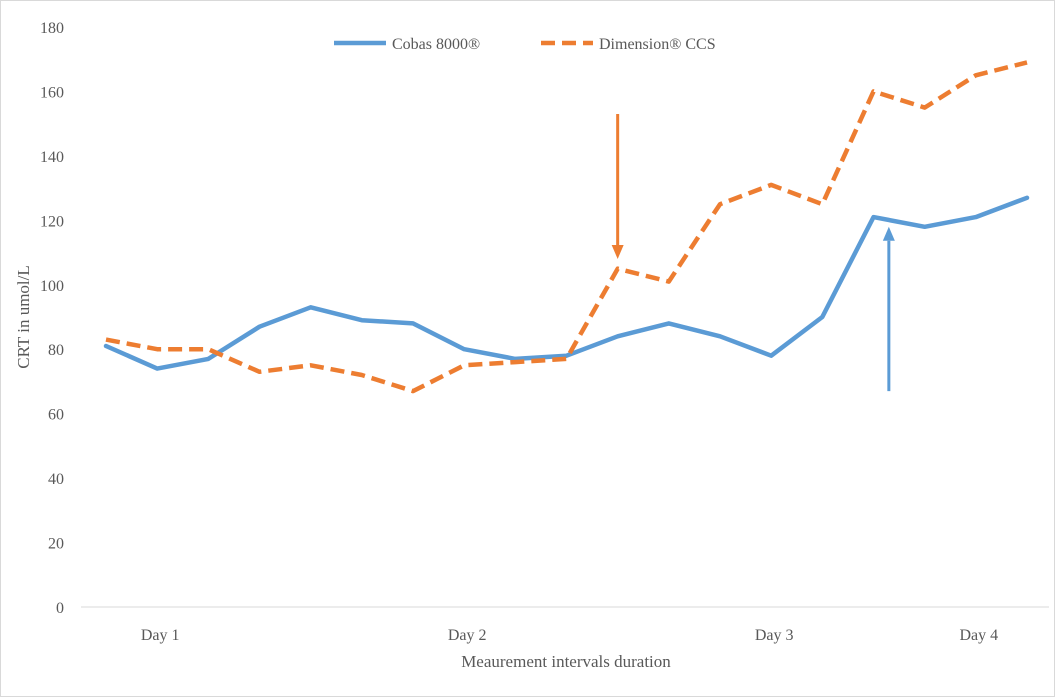 The image size is (1055, 697). I want to click on x-tick-label: Day 4, so click(979, 635).